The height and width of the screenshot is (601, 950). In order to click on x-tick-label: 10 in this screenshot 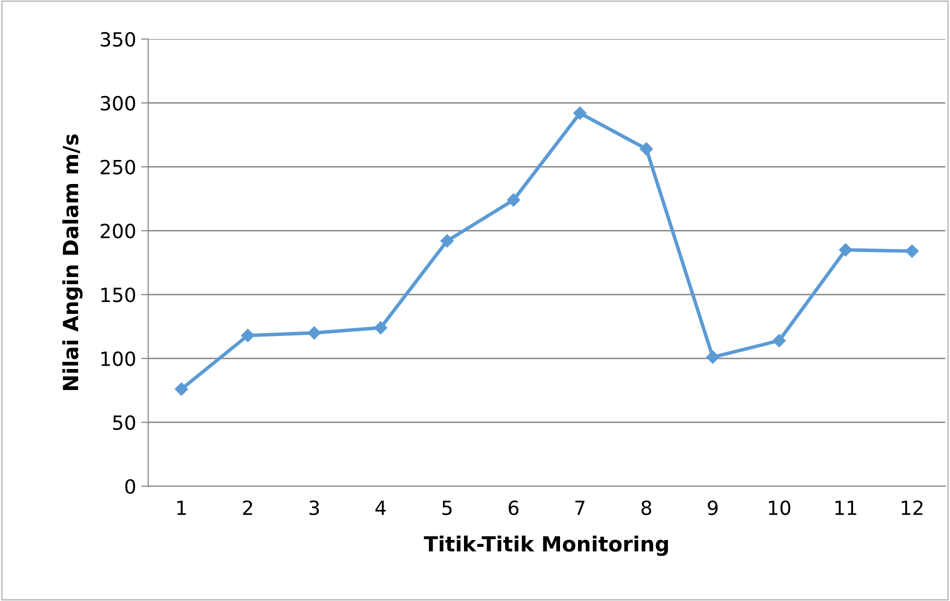, I will do `click(779, 508)`.